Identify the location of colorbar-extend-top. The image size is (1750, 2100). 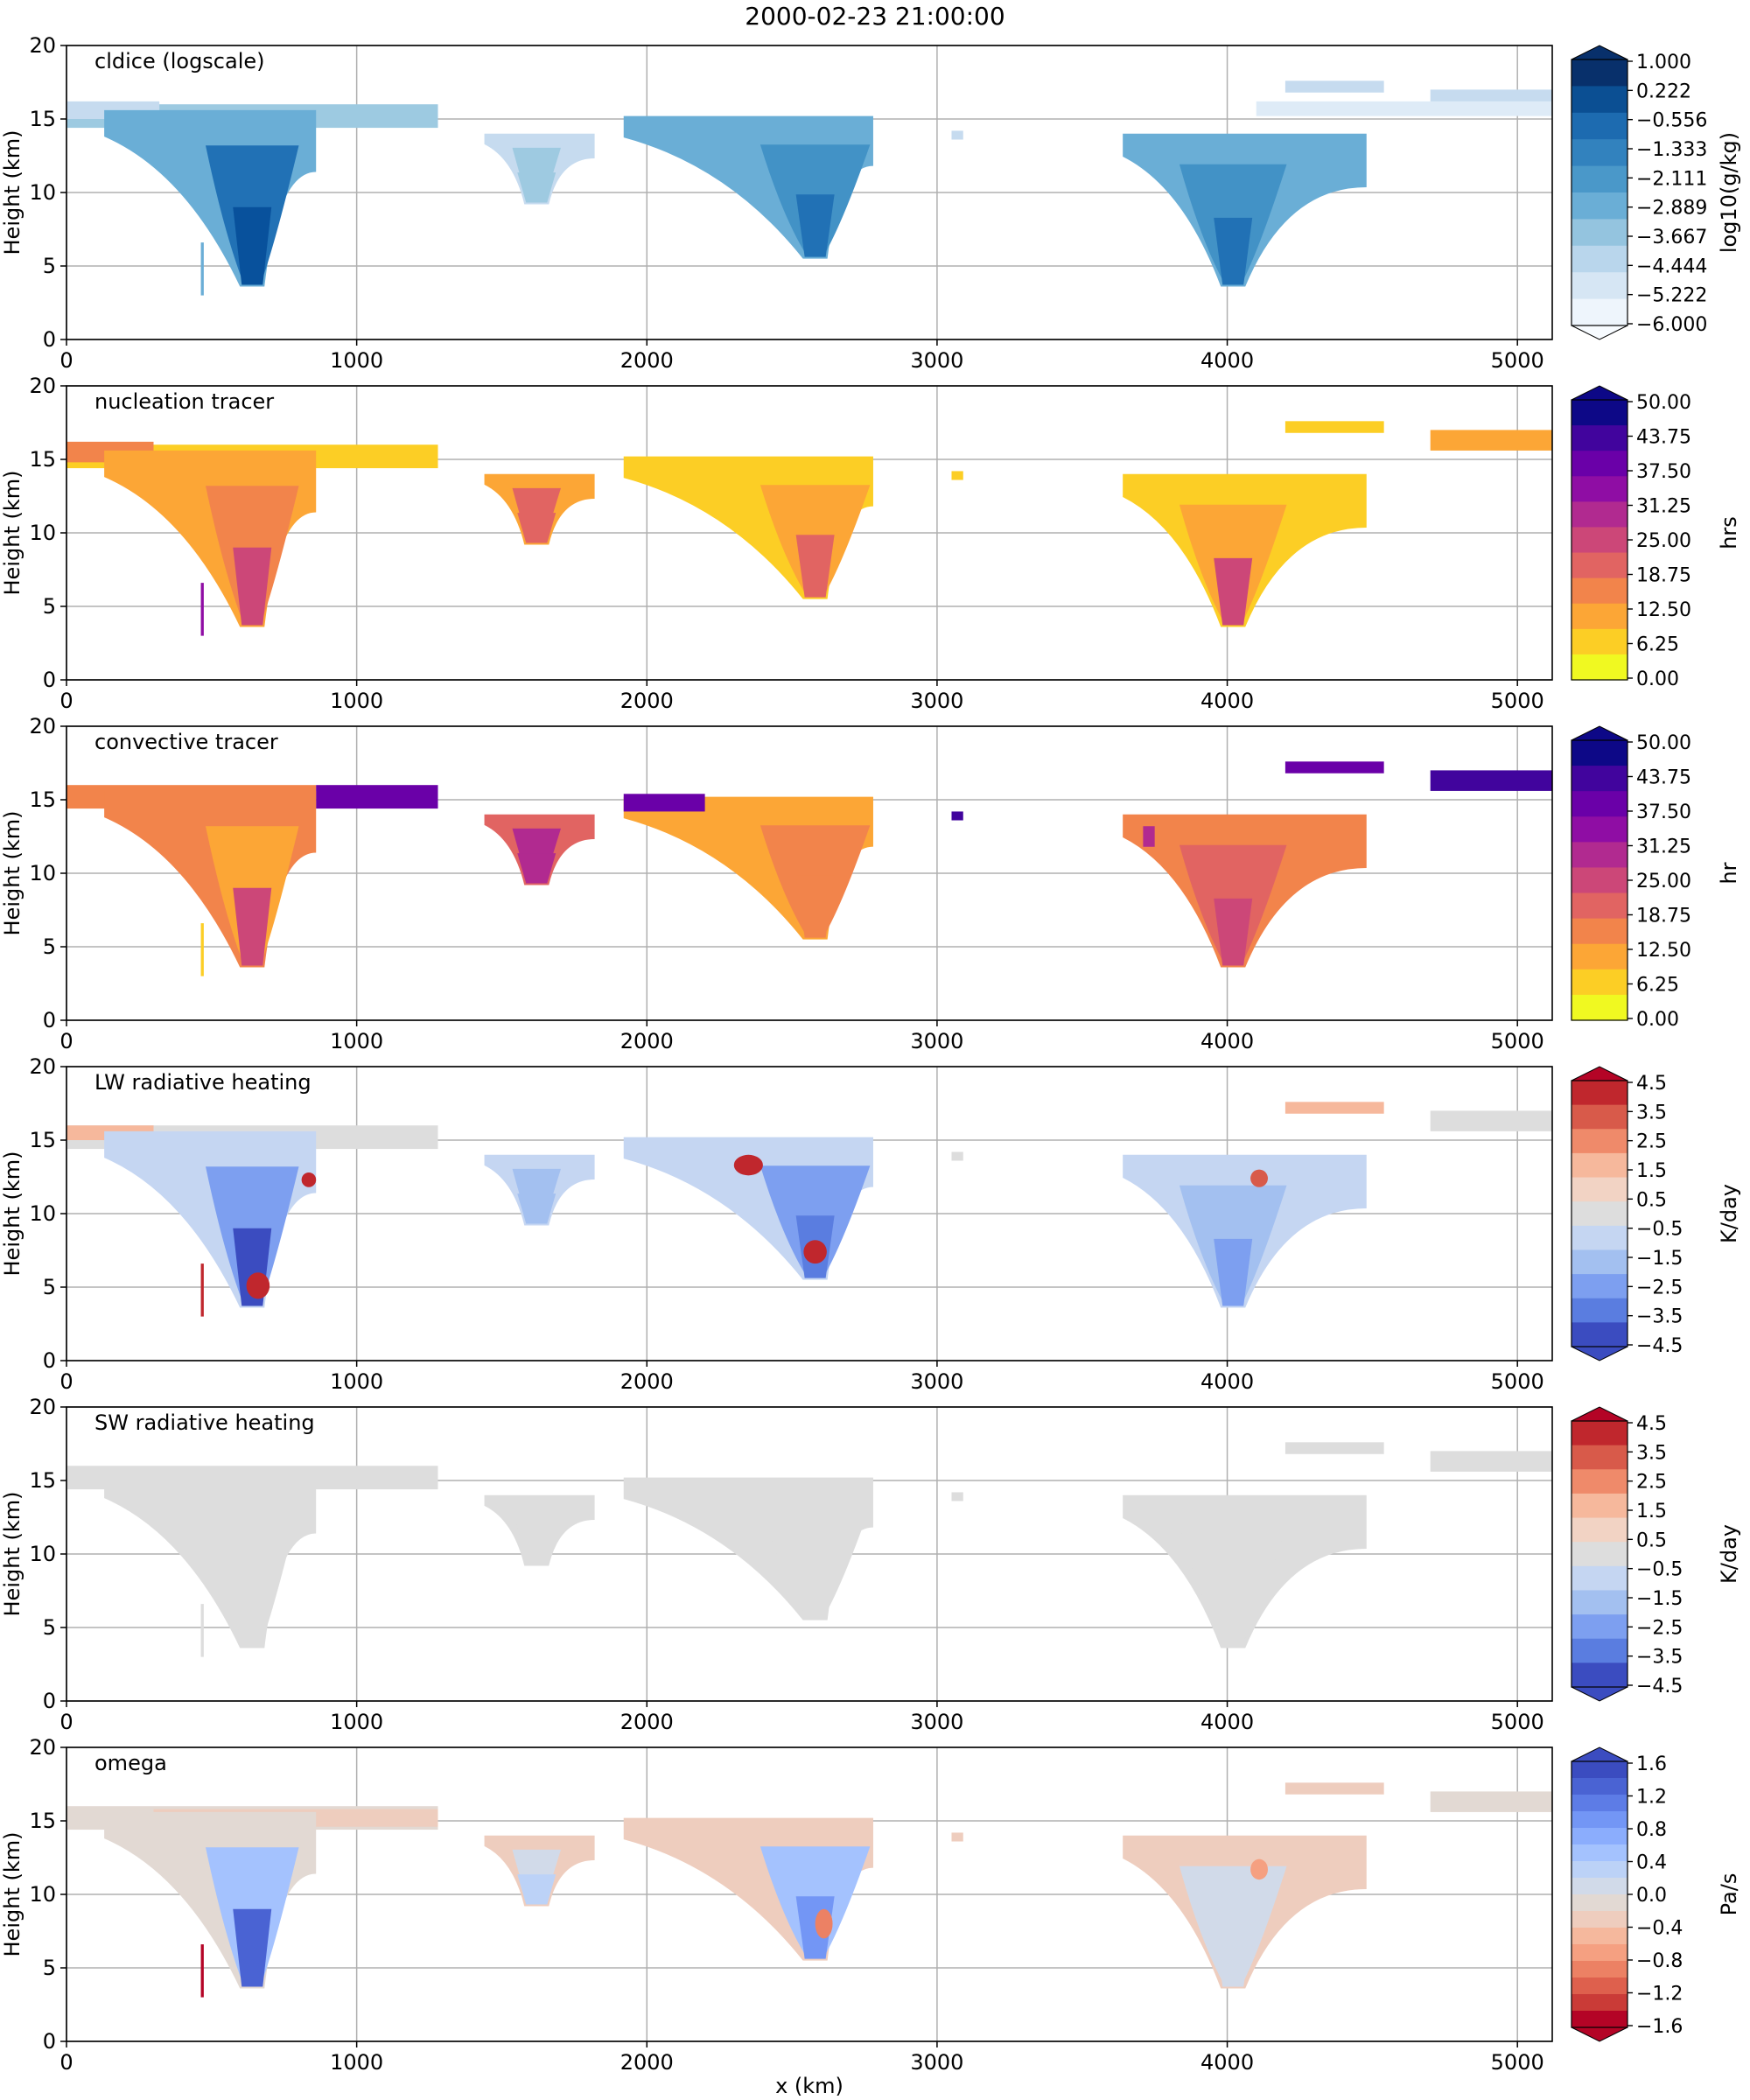
(1599, 1074).